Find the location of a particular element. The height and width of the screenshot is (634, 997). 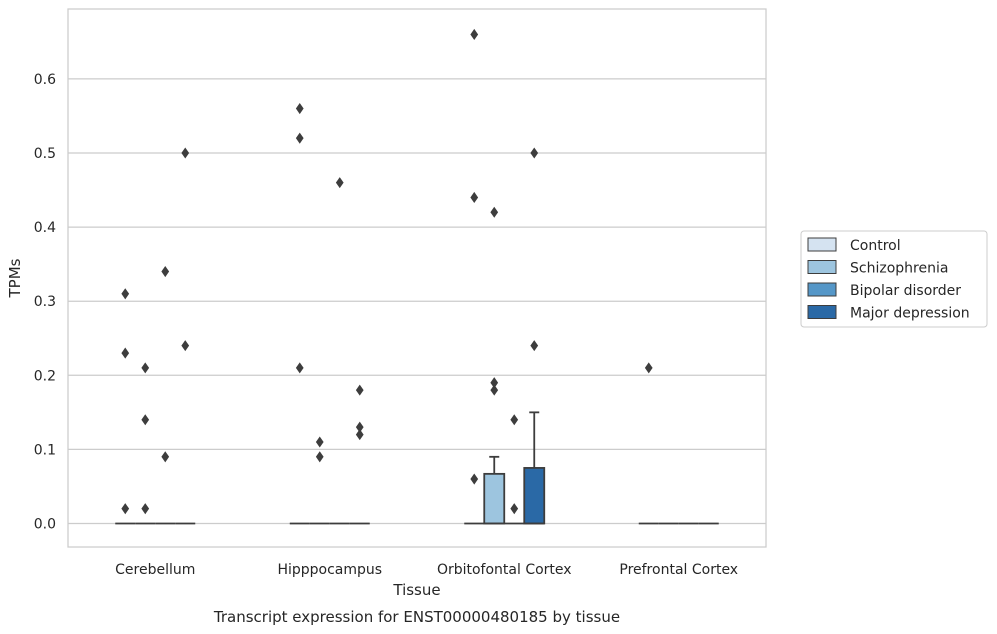

x-tick-label: Hipppocampus is located at coordinates (329, 570).